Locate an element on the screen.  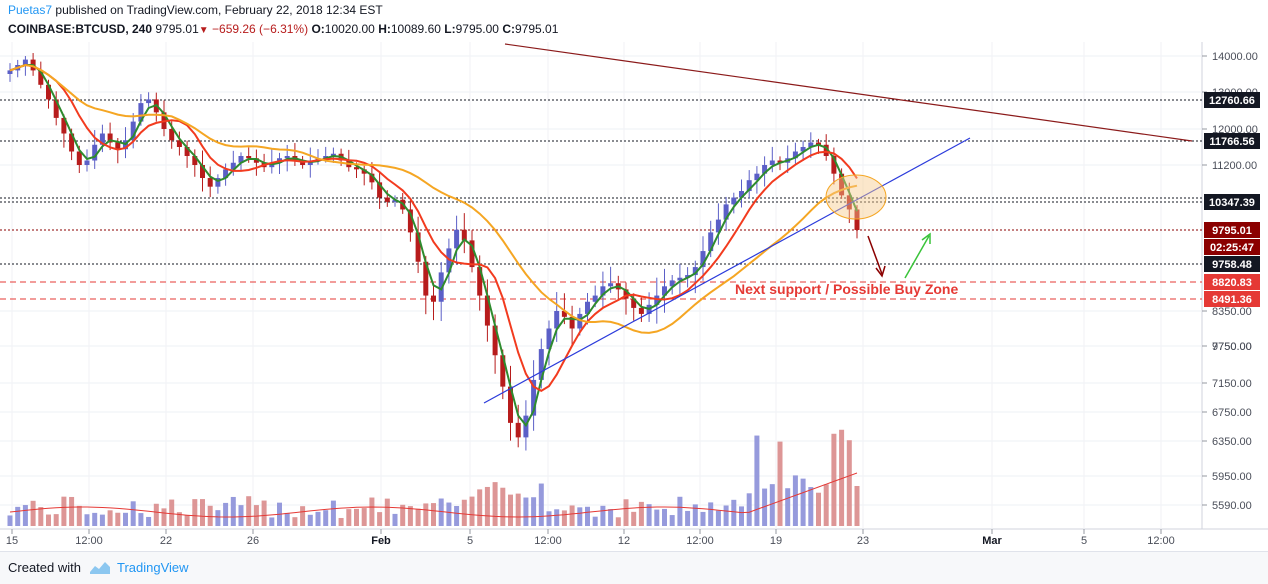
high-label: H: is located at coordinates (384, 29).